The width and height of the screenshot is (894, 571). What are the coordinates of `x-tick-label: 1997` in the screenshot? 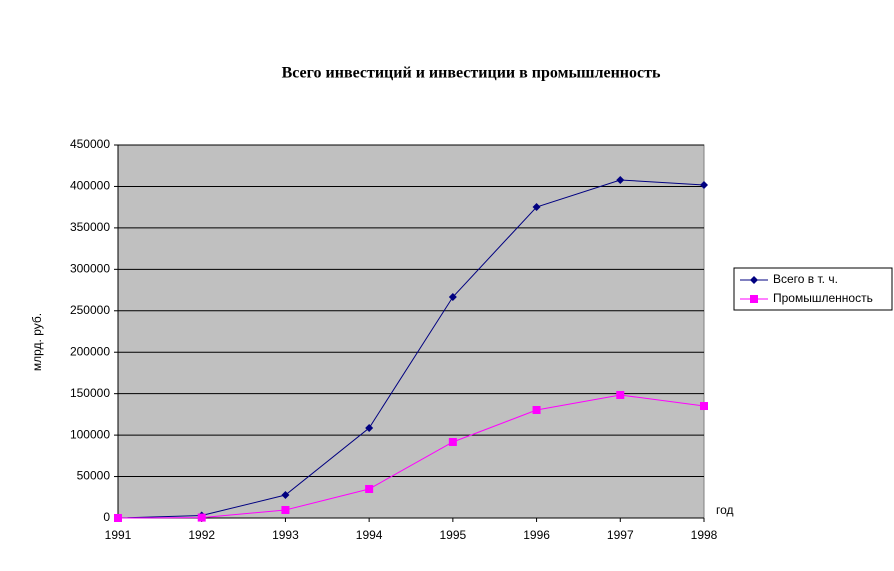 It's located at (620, 535).